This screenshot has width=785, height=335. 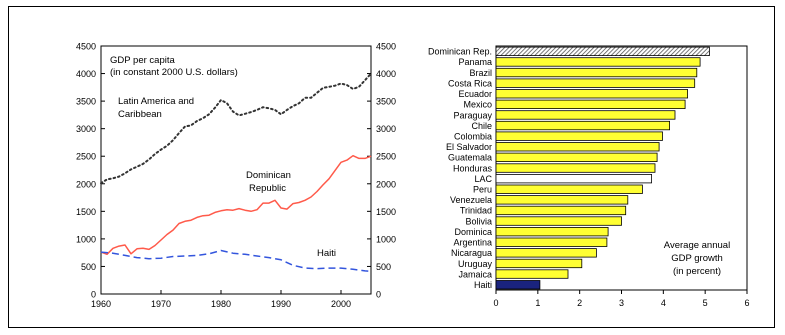 What do you see at coordinates (386, 184) in the screenshot?
I see `y-tick-label-right: 2000` at bounding box center [386, 184].